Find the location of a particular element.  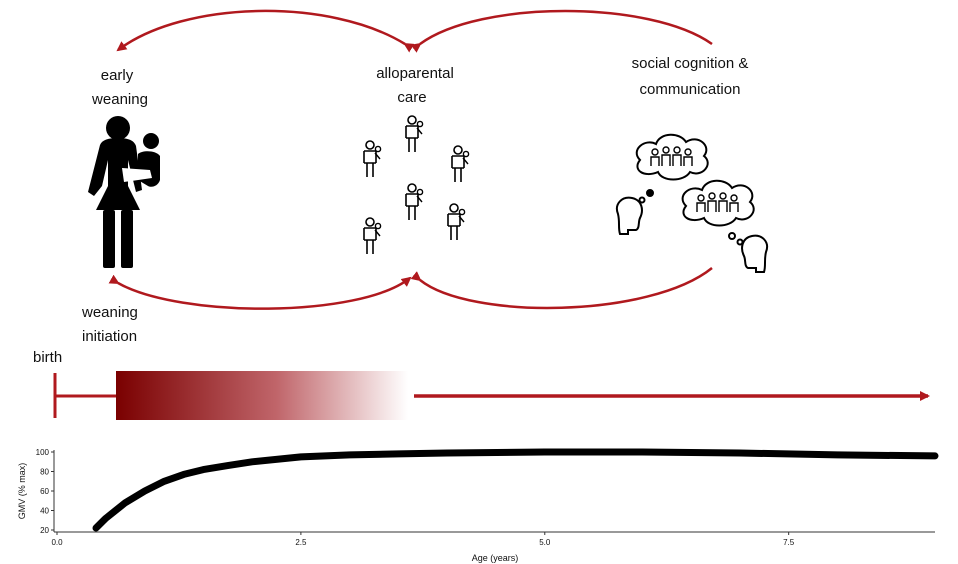

y-tick-label: 20 is located at coordinates (44, 530).